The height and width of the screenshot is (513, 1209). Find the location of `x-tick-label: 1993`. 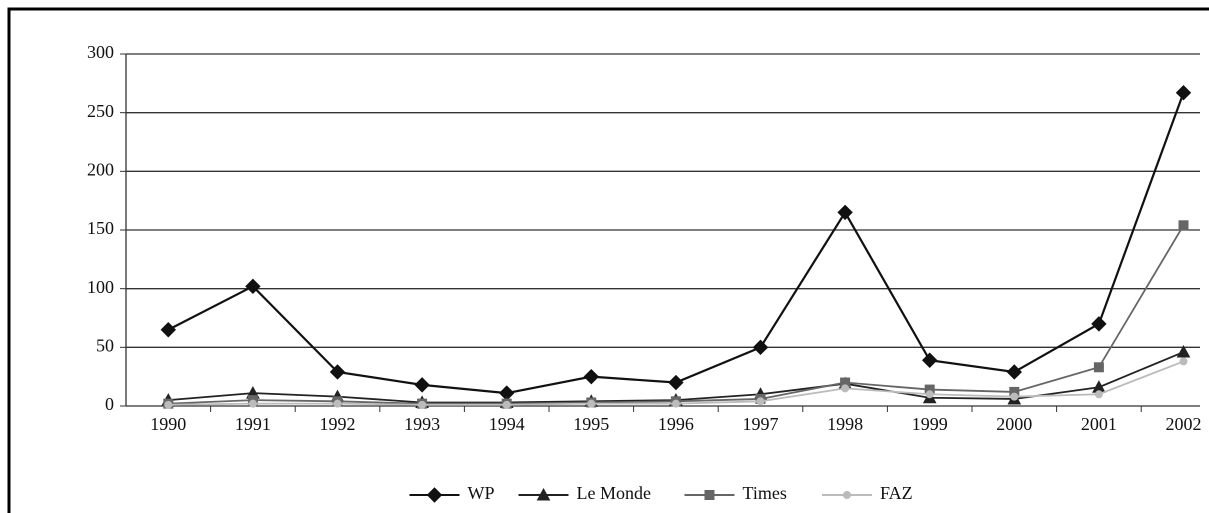

x-tick-label: 1993 is located at coordinates (422, 424).